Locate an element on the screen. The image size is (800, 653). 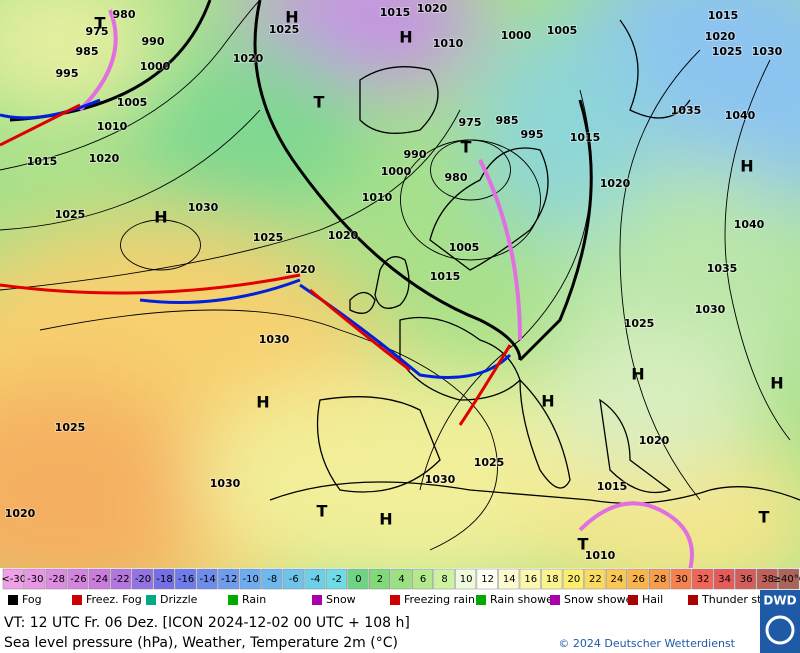
colorbar-label: -26 is located at coordinates (78, 579).